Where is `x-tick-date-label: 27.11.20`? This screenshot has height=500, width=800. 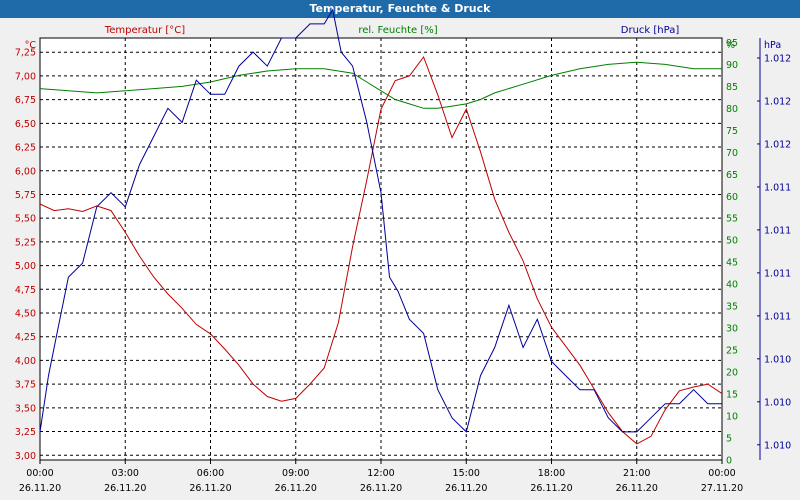
x-tick-date-label: 27.11.20 is located at coordinates (722, 488).